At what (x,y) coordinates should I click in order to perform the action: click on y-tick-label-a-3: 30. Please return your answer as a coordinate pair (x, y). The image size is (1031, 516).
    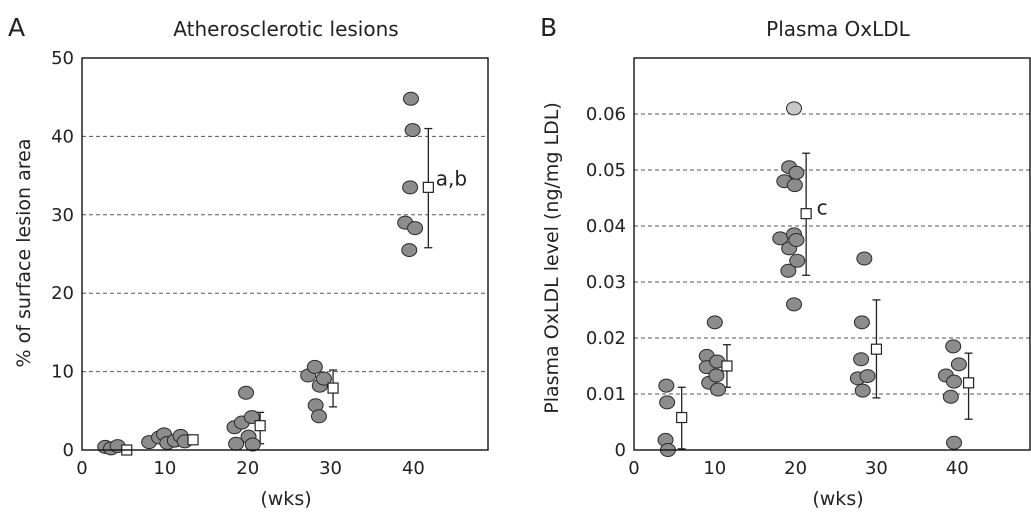
    Looking at the image, I should click on (62, 215).